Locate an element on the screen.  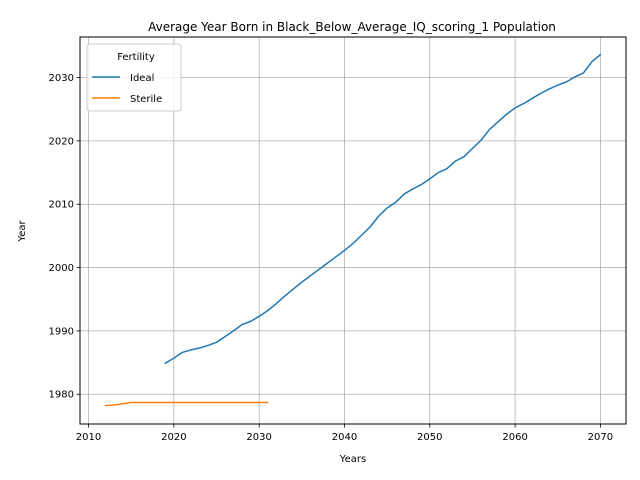
y-tick-label: 2010 is located at coordinates (61, 205).